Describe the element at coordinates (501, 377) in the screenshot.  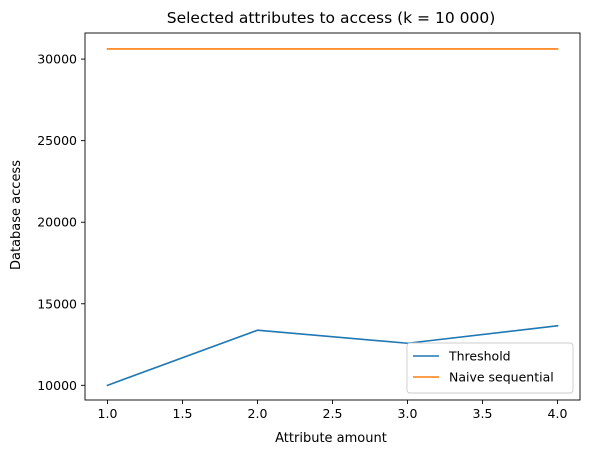
I see `legend-label: Naive sequential` at that location.